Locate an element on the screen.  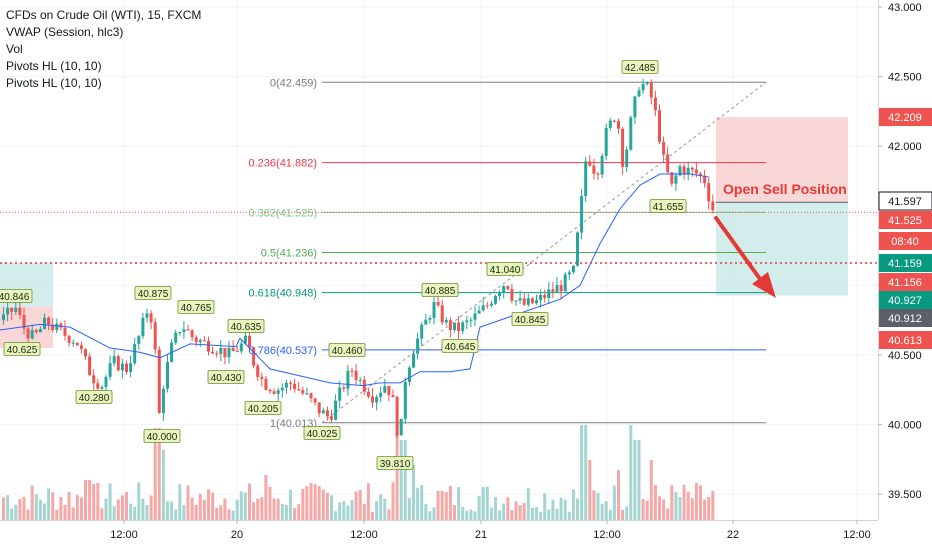
time-axis: 12:00 20 12:00 21 12:00 22 12:00 is located at coordinates (466, 535).